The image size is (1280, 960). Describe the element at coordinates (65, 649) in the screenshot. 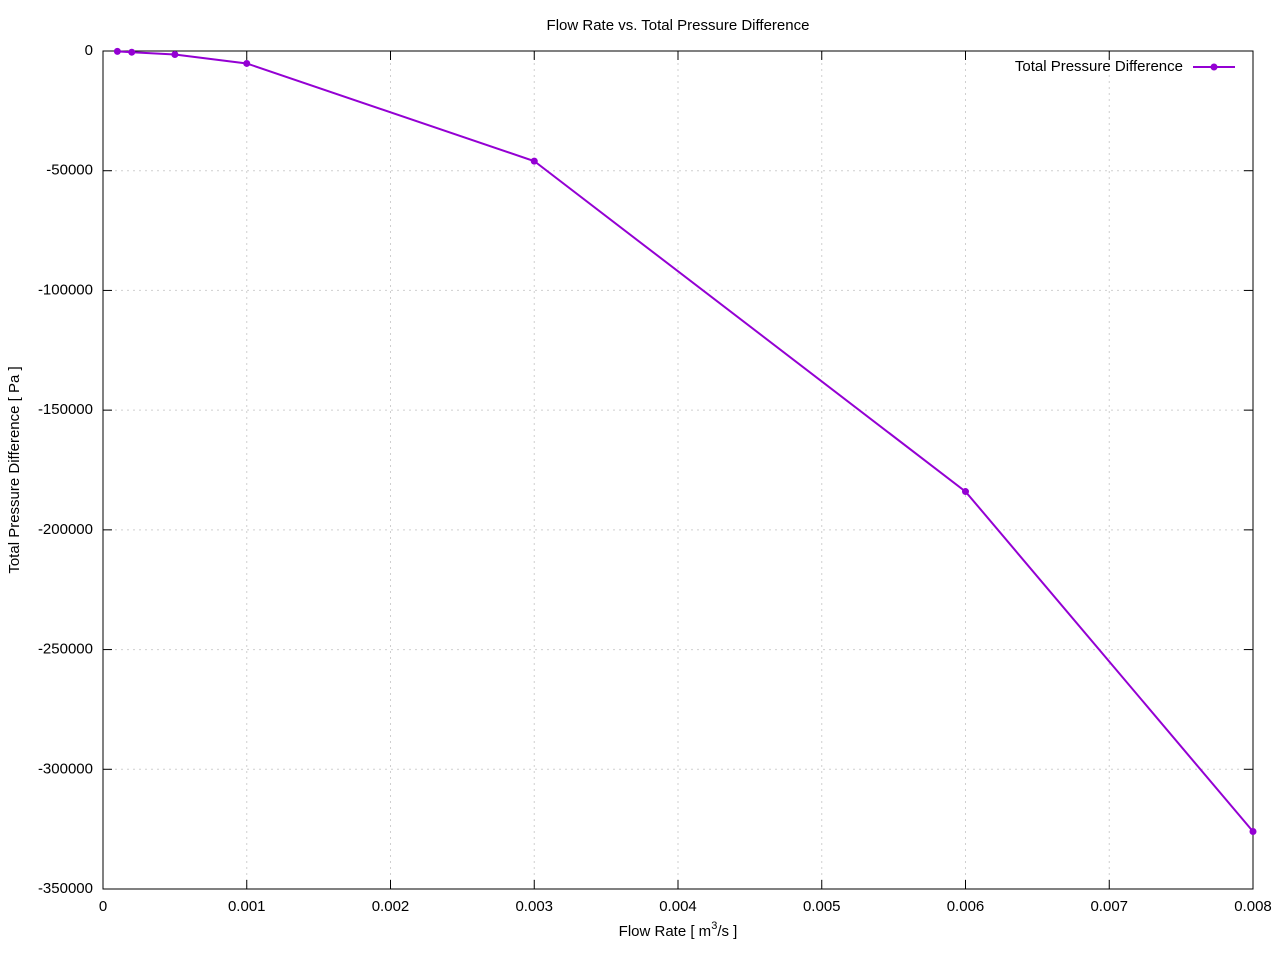

I see `y-tick-label: -250000` at that location.